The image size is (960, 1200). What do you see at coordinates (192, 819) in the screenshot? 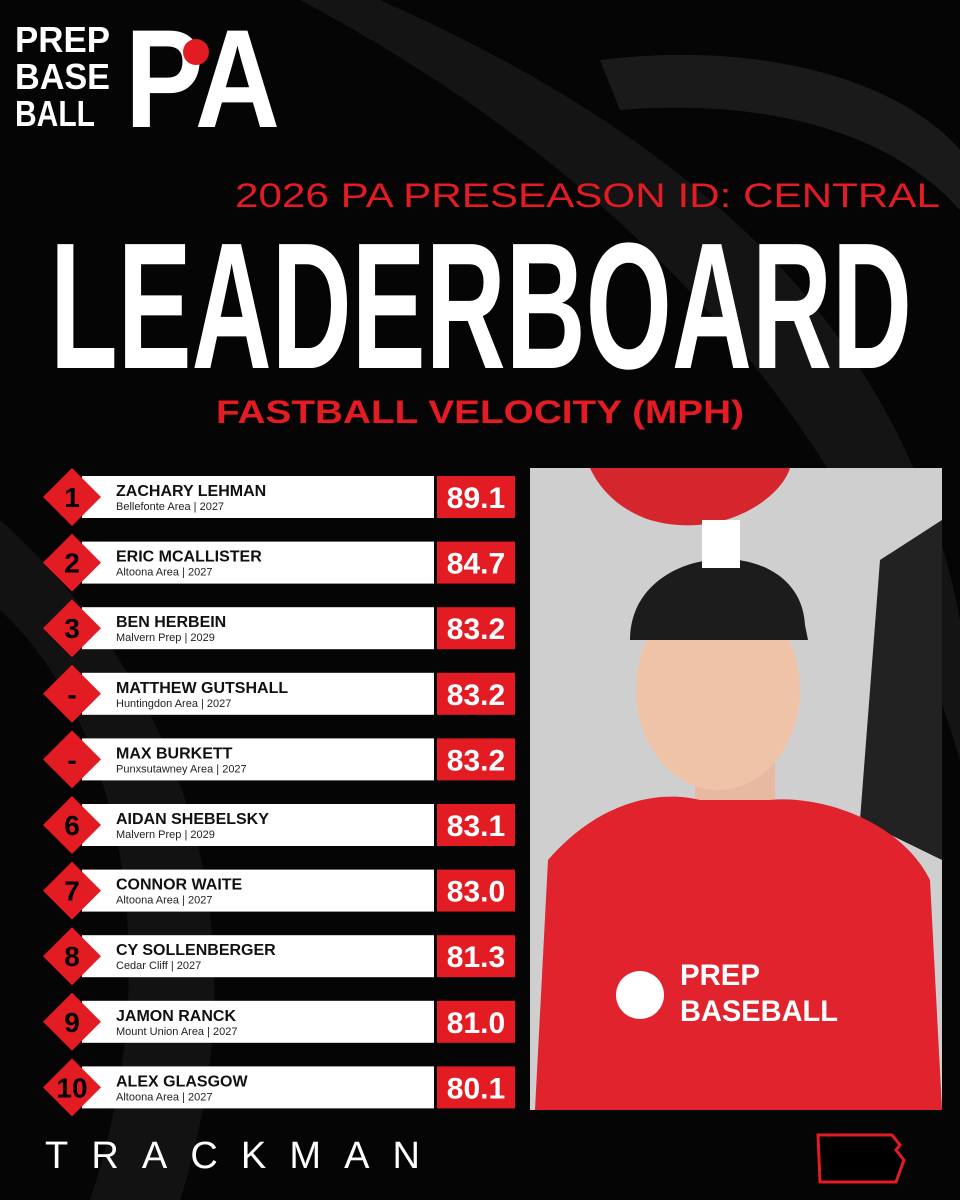
I see `player-name: AIDAN SHEBELSKY` at bounding box center [192, 819].